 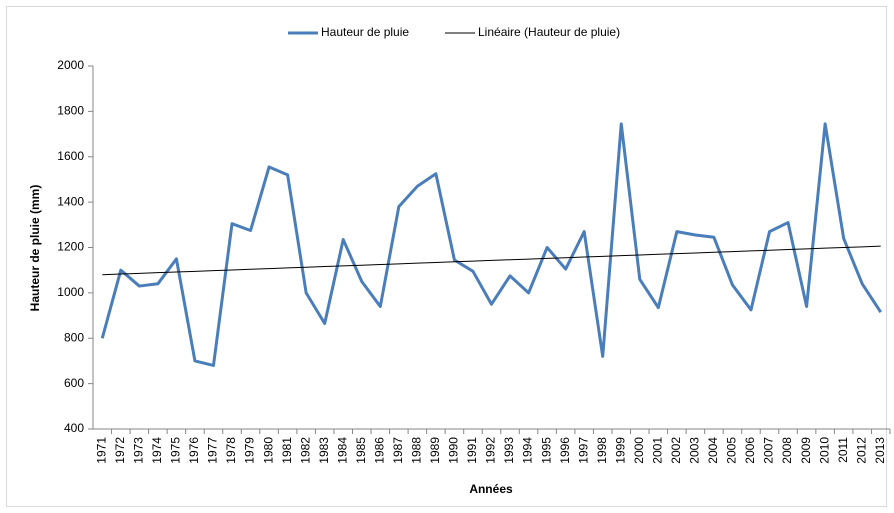 What do you see at coordinates (250, 450) in the screenshot?
I see `x-tick-label: 1979` at bounding box center [250, 450].